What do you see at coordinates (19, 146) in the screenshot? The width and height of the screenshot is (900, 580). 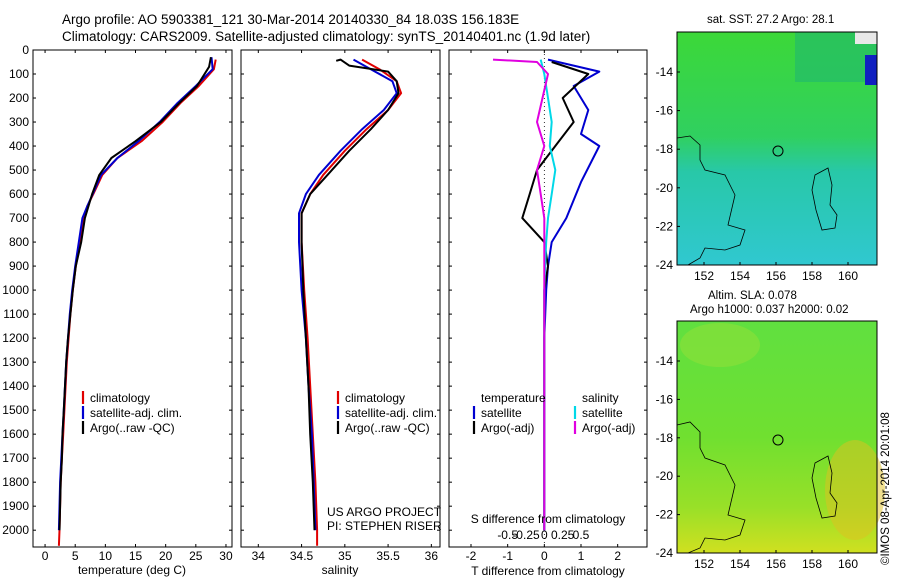 I see `depth-tick-label: 400` at bounding box center [19, 146].